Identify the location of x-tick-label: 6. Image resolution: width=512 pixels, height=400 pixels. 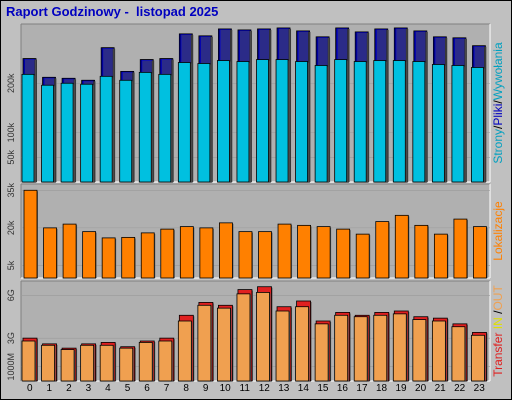
(147, 388).